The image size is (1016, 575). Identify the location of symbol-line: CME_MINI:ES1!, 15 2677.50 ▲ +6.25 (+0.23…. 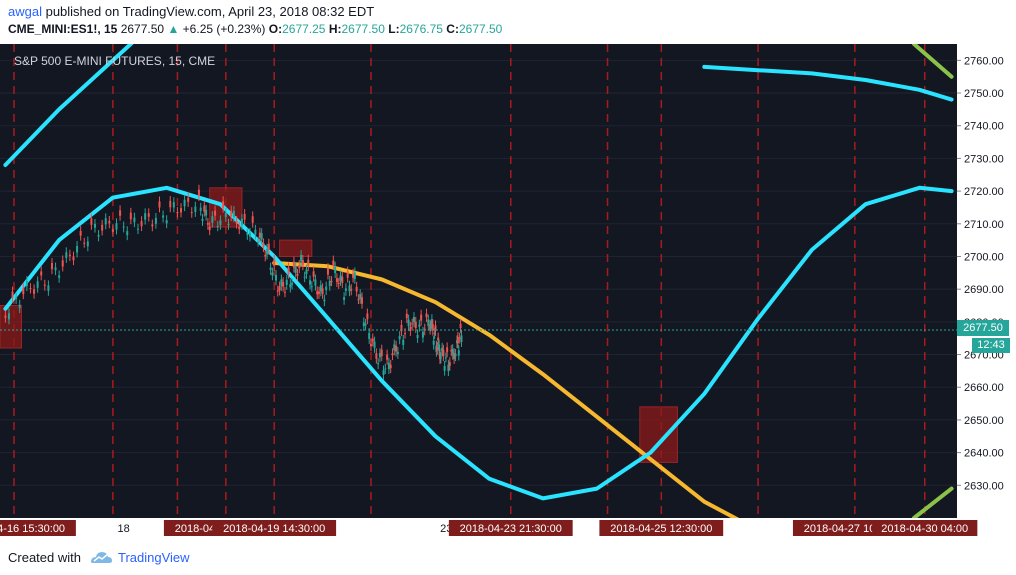
(255, 29).